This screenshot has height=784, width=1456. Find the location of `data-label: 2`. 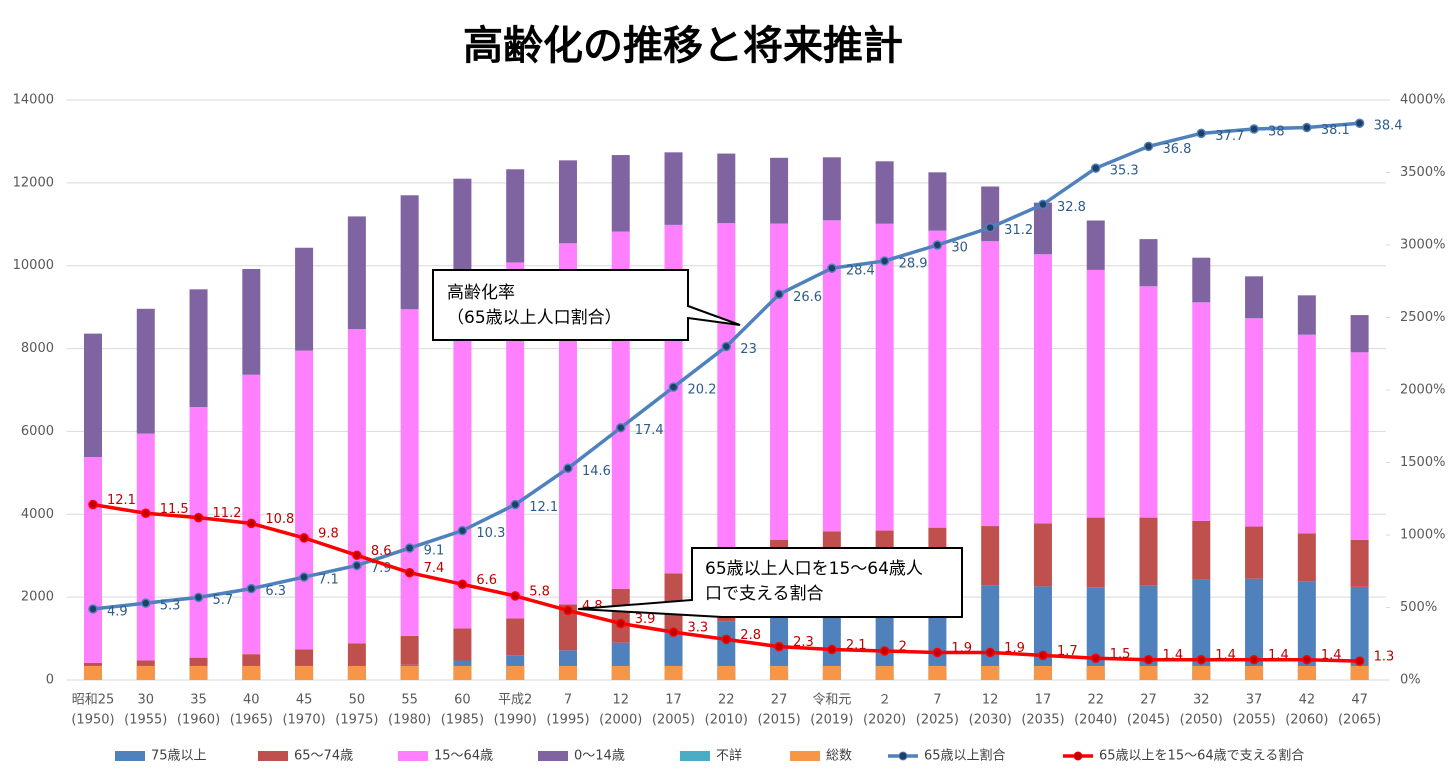

data-label: 2 is located at coordinates (903, 647).